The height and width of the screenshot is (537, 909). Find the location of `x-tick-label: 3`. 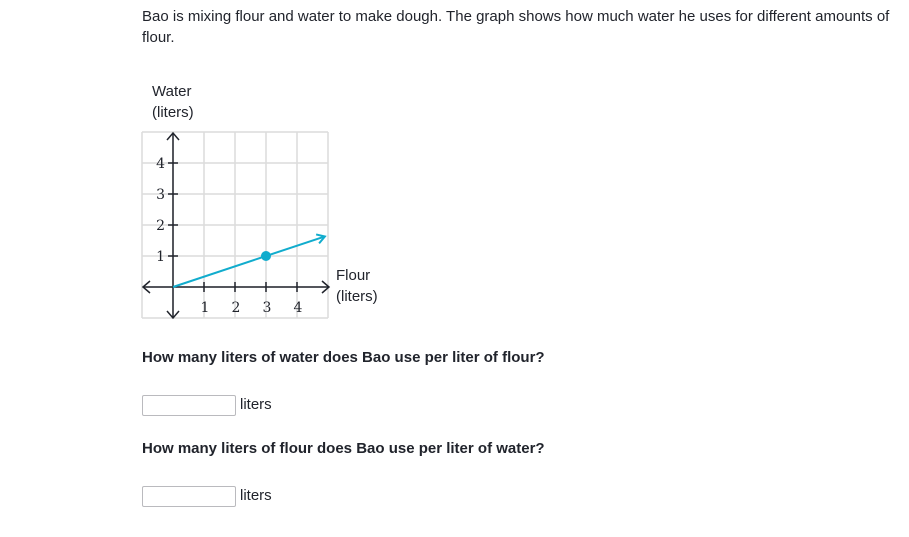

x-tick-label: 3 is located at coordinates (267, 308).